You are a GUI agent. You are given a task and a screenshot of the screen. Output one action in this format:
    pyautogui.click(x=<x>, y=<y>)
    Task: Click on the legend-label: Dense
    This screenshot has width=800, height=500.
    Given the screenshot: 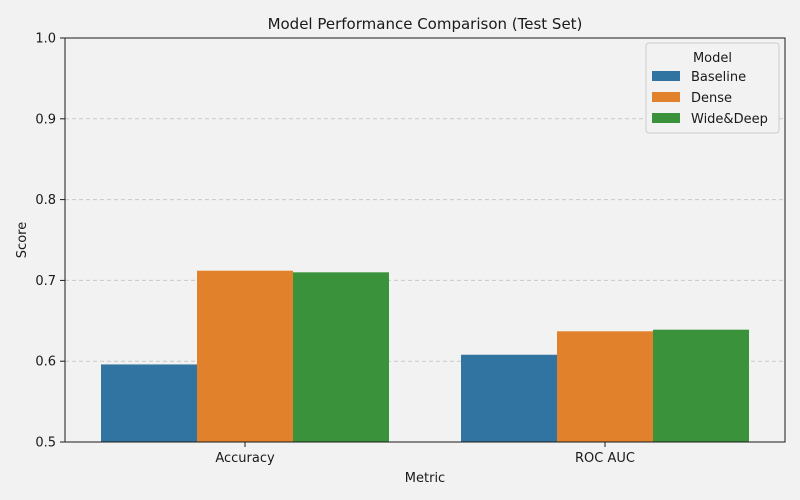 What is the action you would take?
    pyautogui.click(x=711, y=98)
    